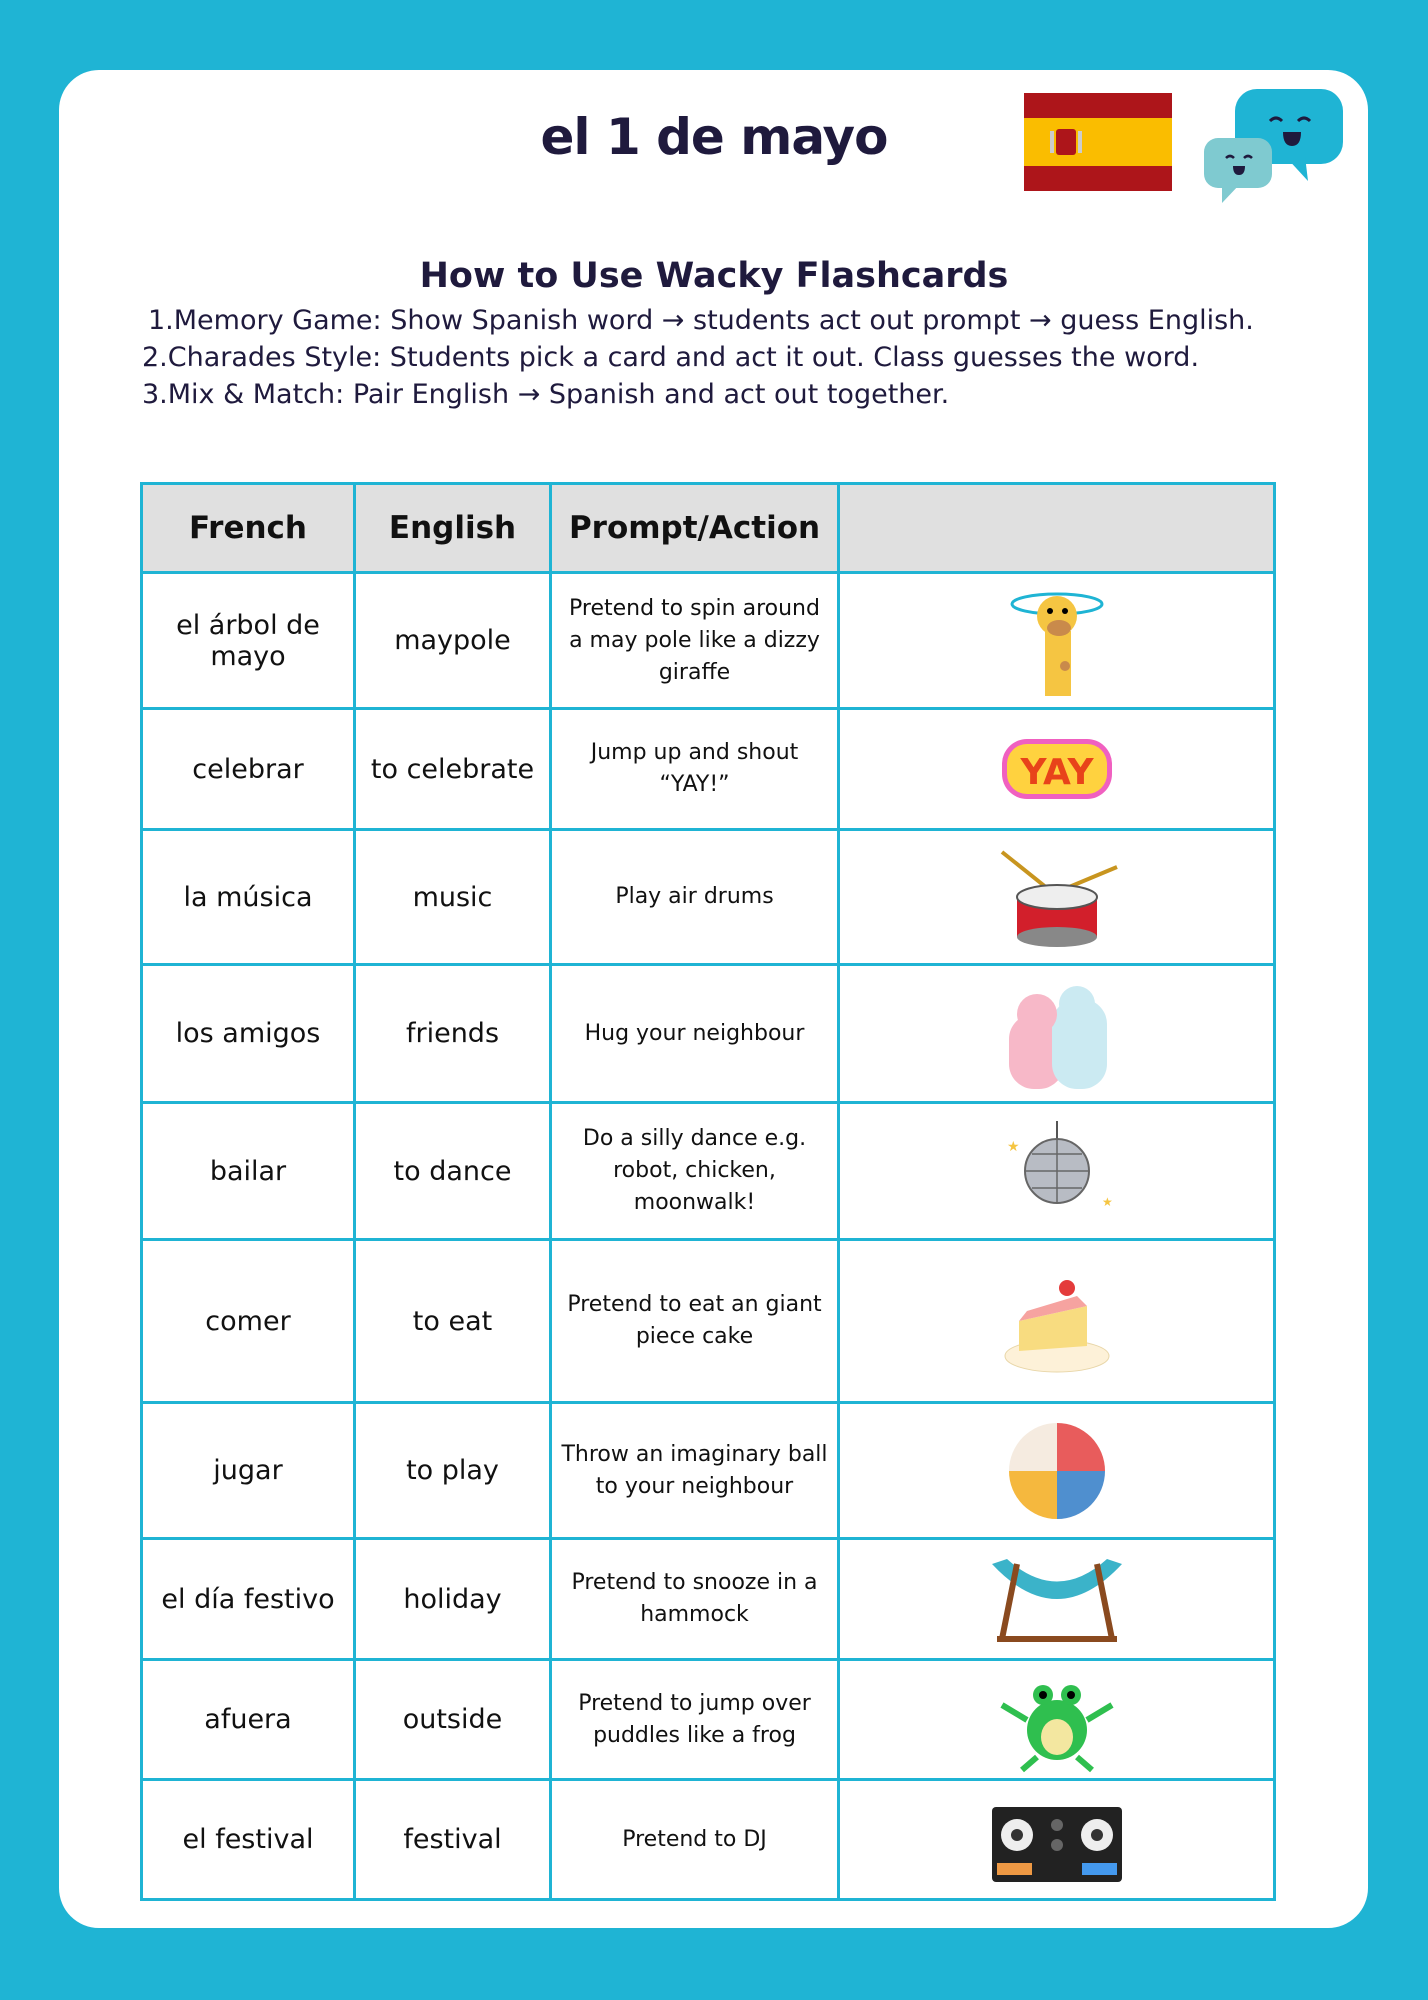 The width and height of the screenshot is (1428, 2000). Describe the element at coordinates (452, 1321) in the screenshot. I see `english-cell: to eat` at that location.